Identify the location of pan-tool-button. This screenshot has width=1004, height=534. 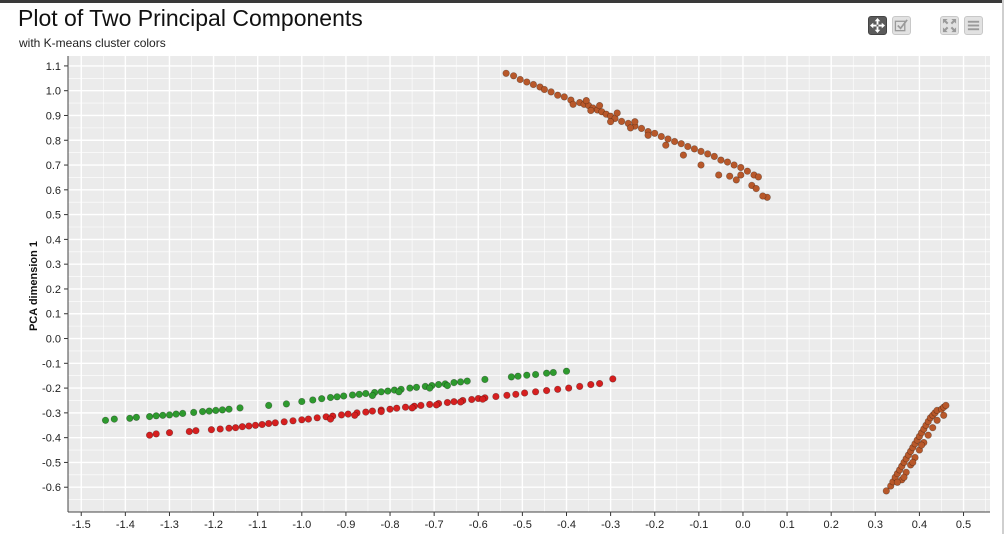
(877, 25).